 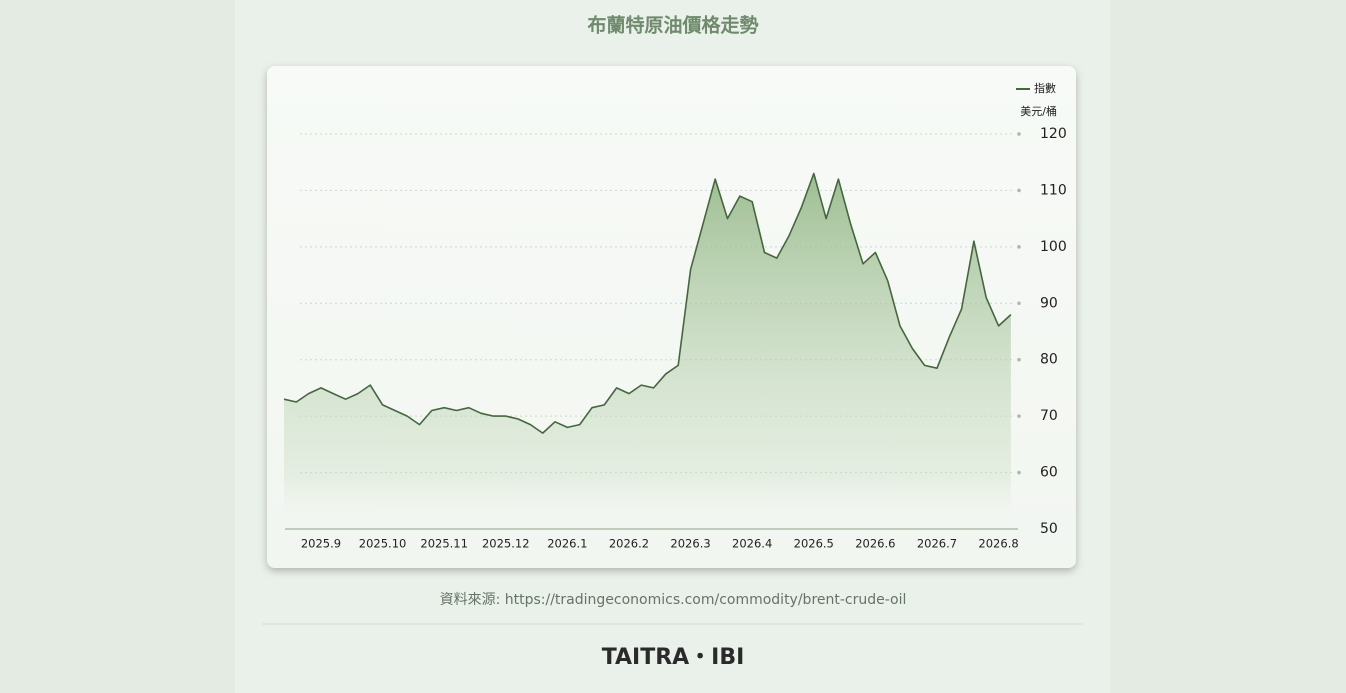 What do you see at coordinates (629, 544) in the screenshot?
I see `x-tick-label: 2026.2` at bounding box center [629, 544].